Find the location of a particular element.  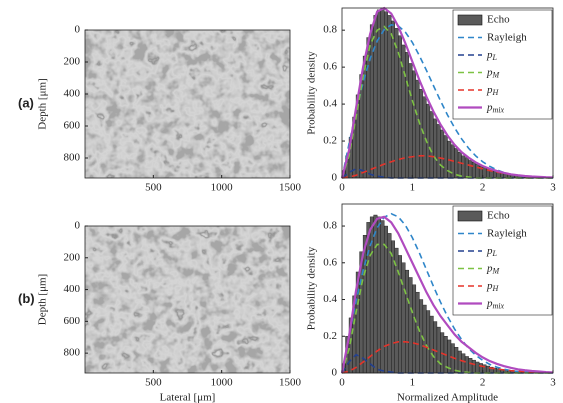

legend-subscript: H is located at coordinates (496, 92).